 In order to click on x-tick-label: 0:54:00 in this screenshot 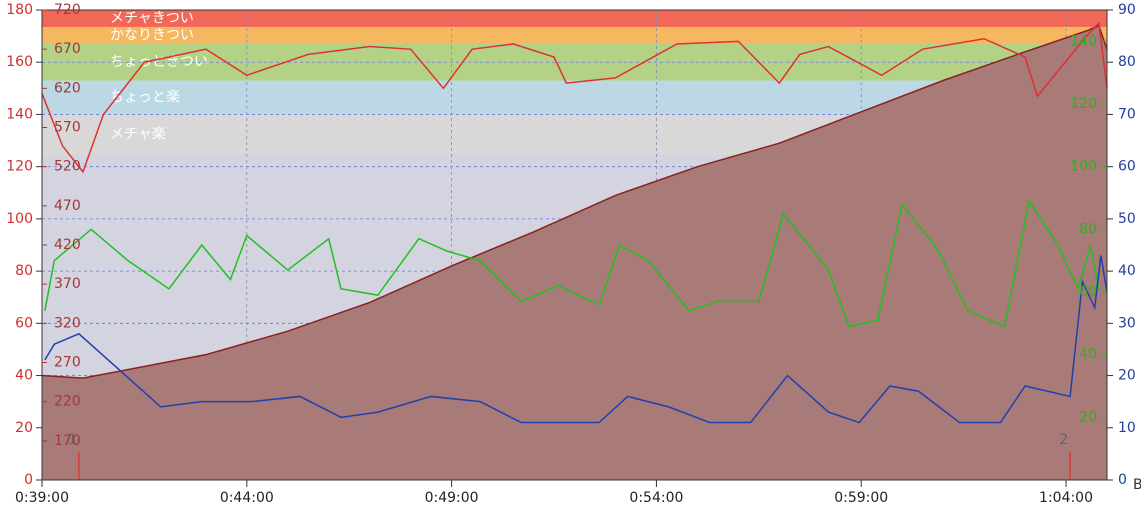, I will do `click(656, 498)`.